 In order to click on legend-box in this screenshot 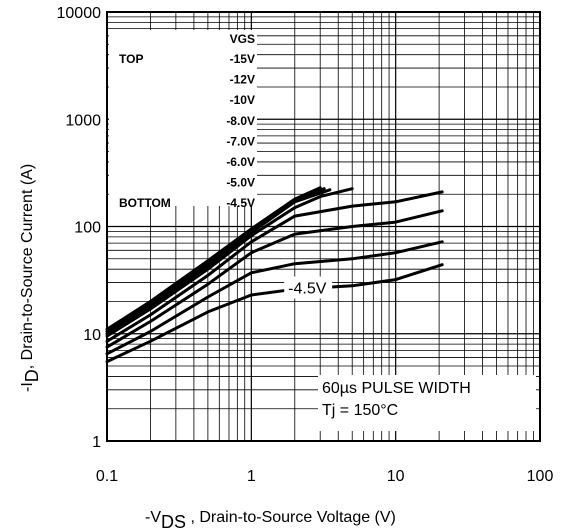, I will do `click(183, 118)`.